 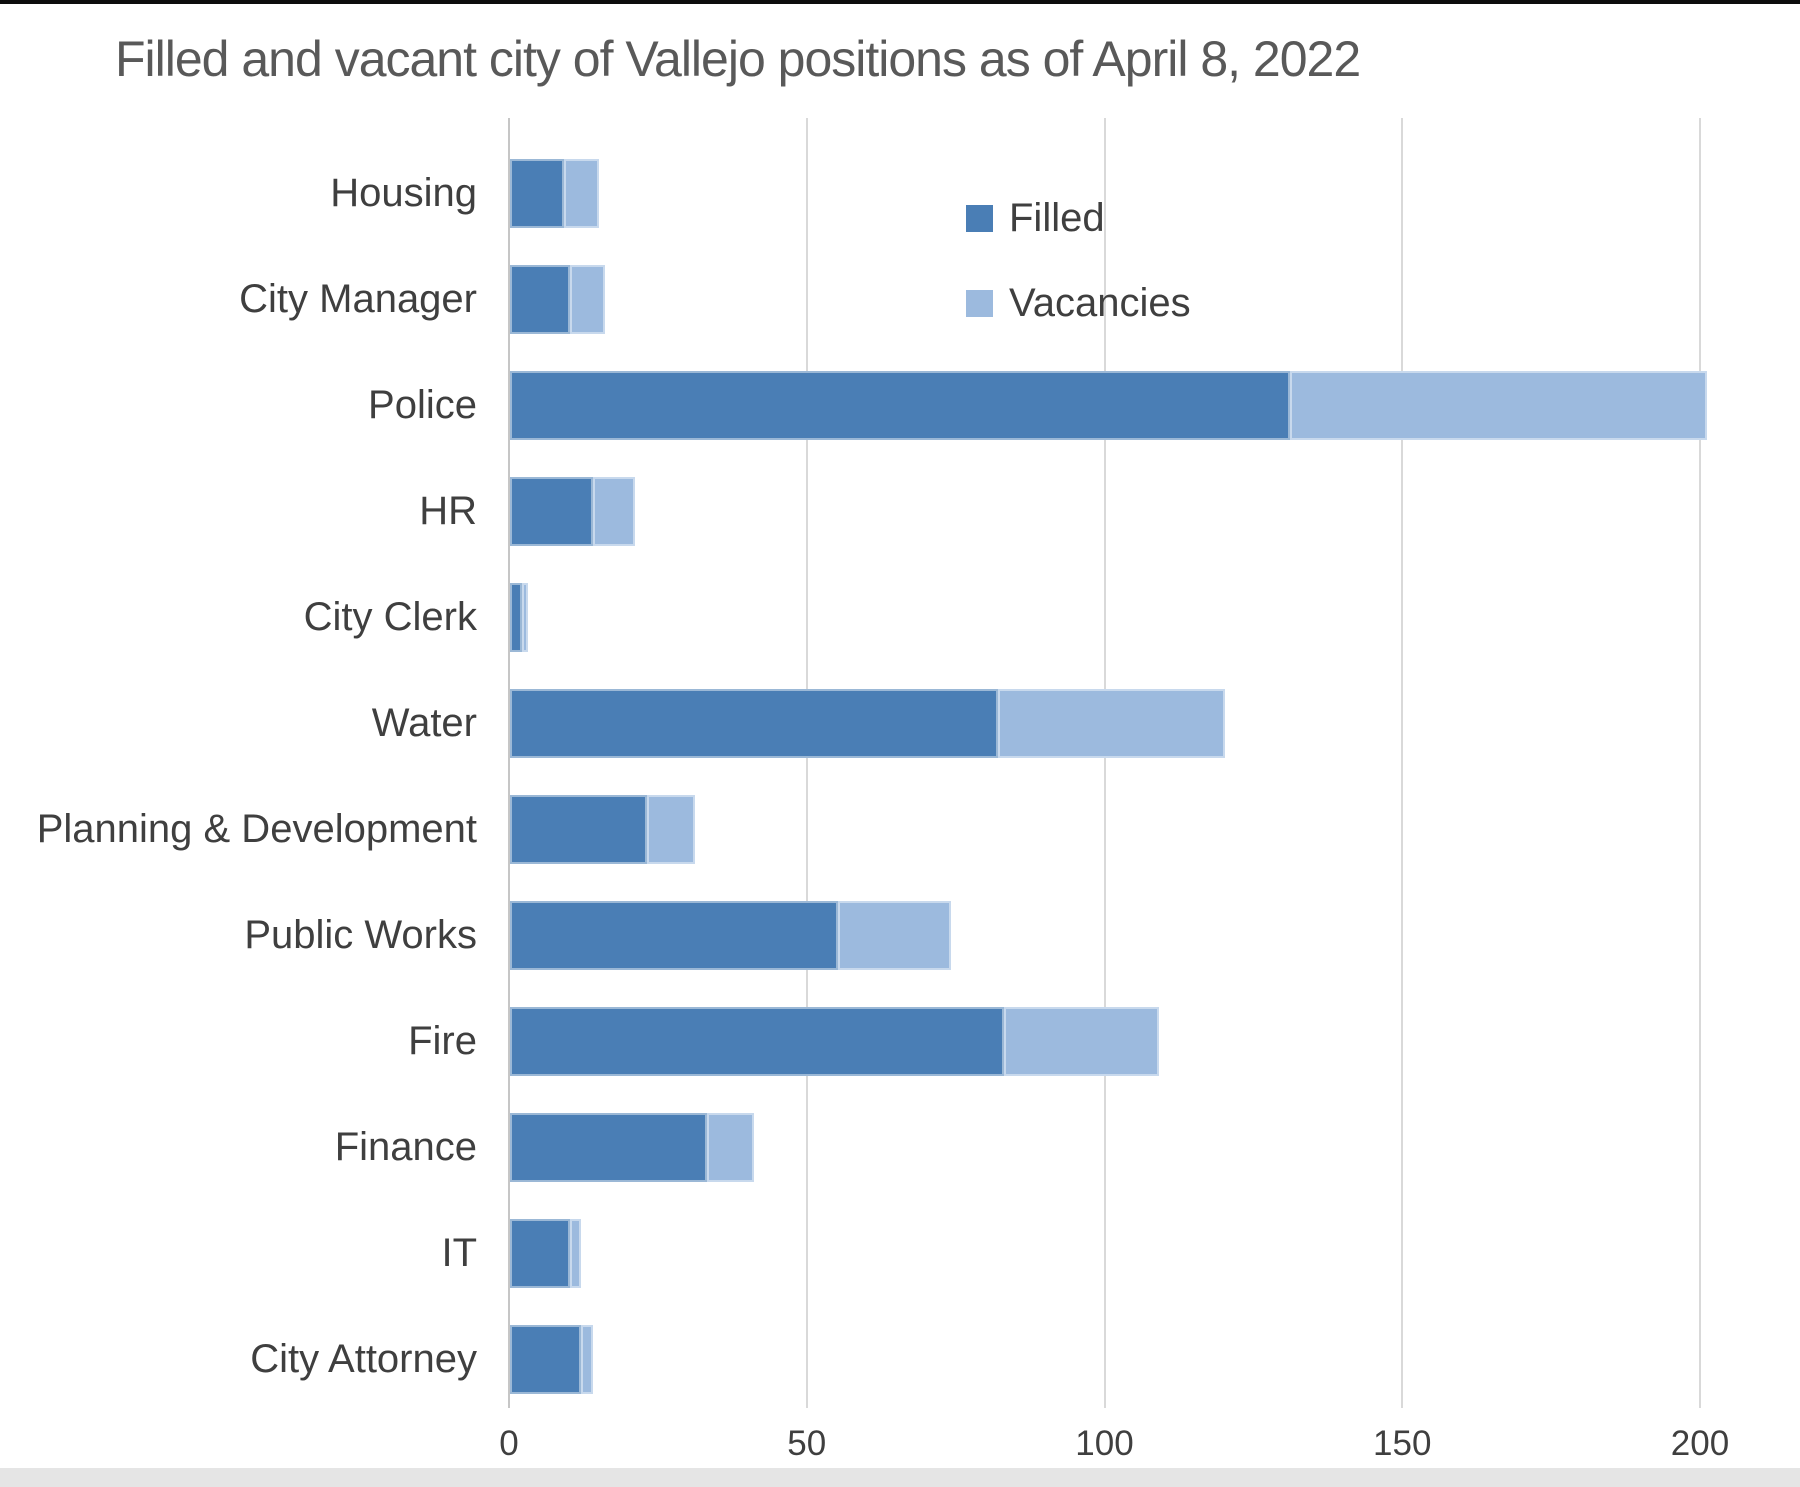 I want to click on category-label: Housing, so click(x=403, y=192).